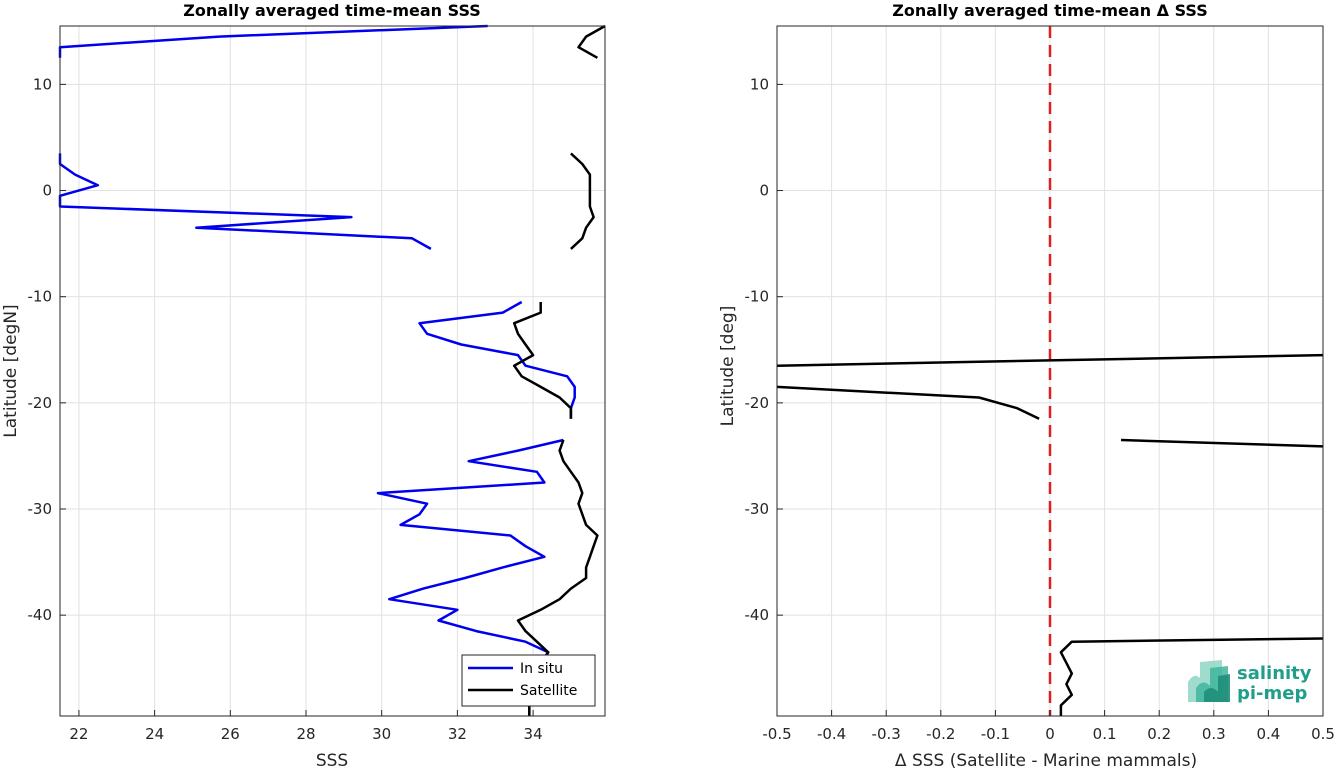 This screenshot has width=1336, height=769. I want to click on right-x-tick-label: 0.3, so click(1214, 734).